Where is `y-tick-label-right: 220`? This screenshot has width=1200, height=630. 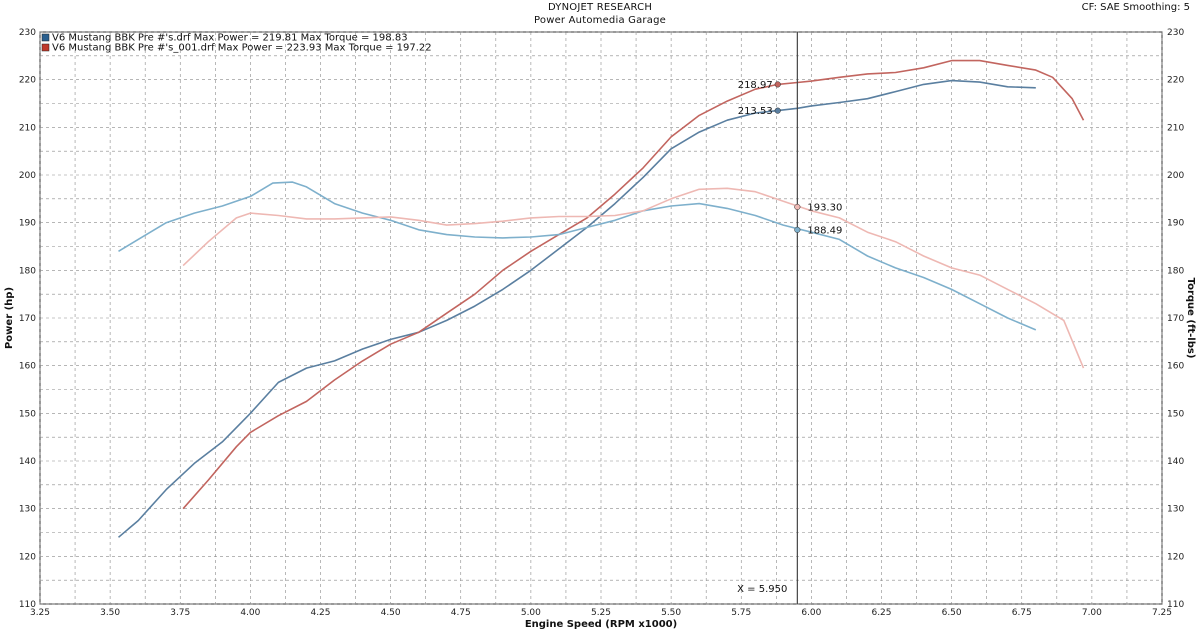 y-tick-label-right: 220 is located at coordinates (1175, 81).